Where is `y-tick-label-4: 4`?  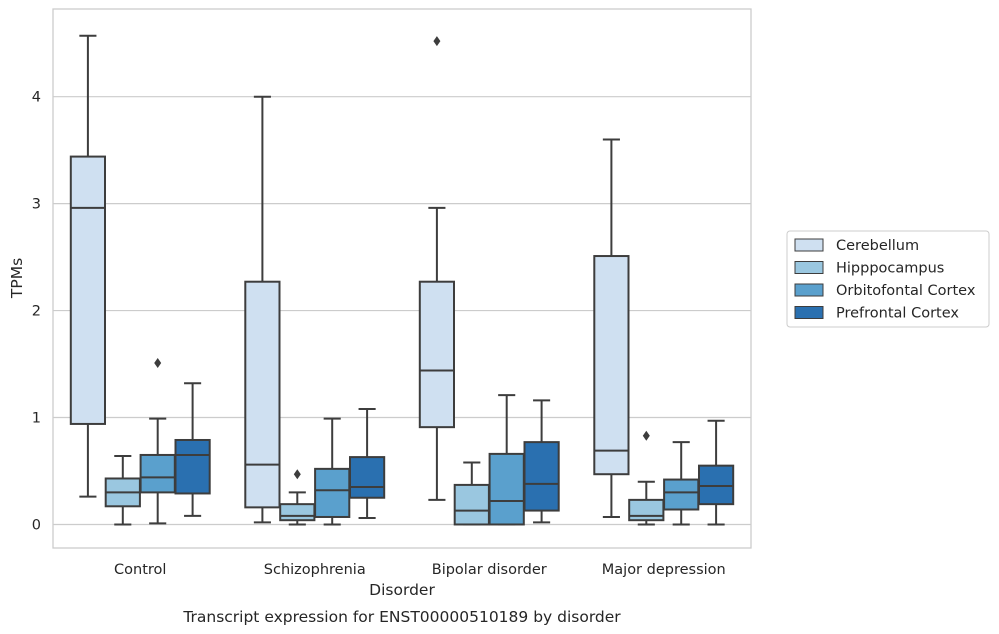
y-tick-label-4: 4 is located at coordinates (36, 98).